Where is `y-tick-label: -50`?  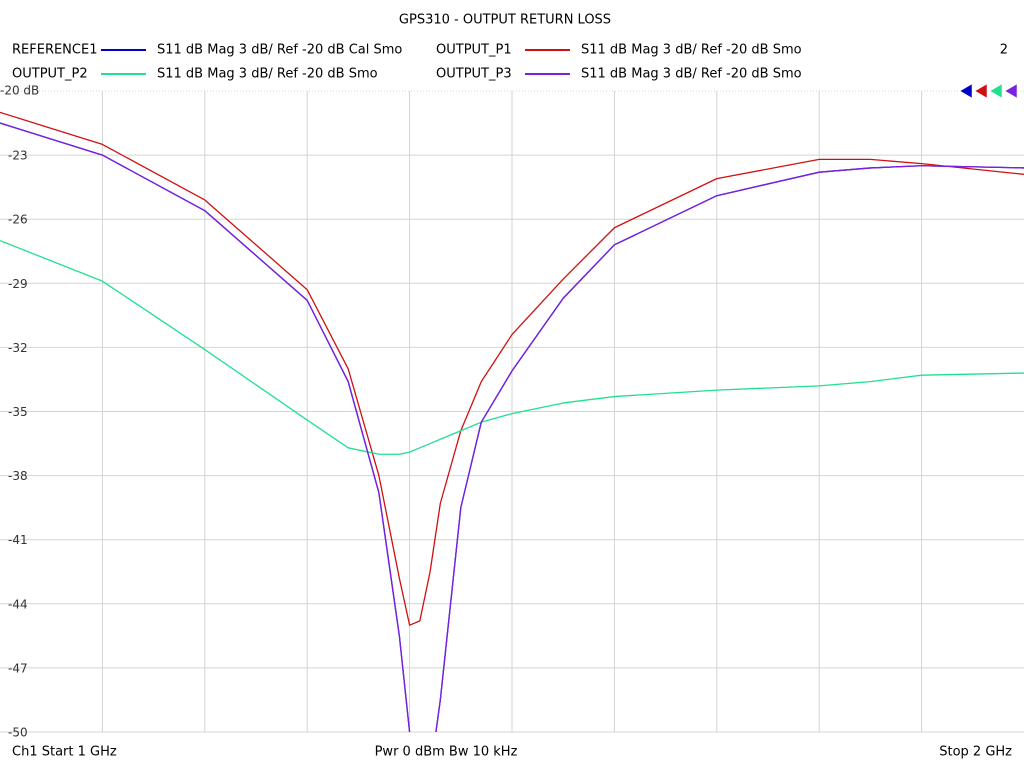 y-tick-label: -50 is located at coordinates (18, 733).